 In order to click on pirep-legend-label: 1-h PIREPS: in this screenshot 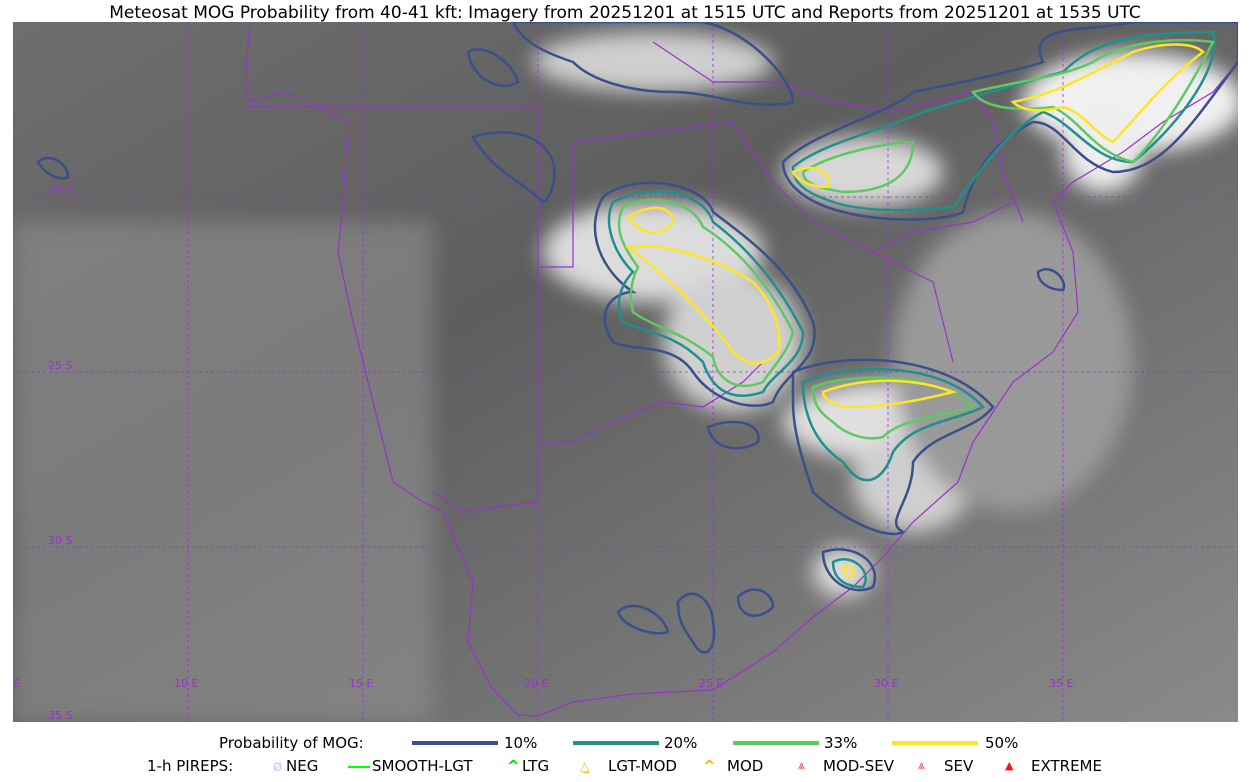, I will do `click(190, 766)`.